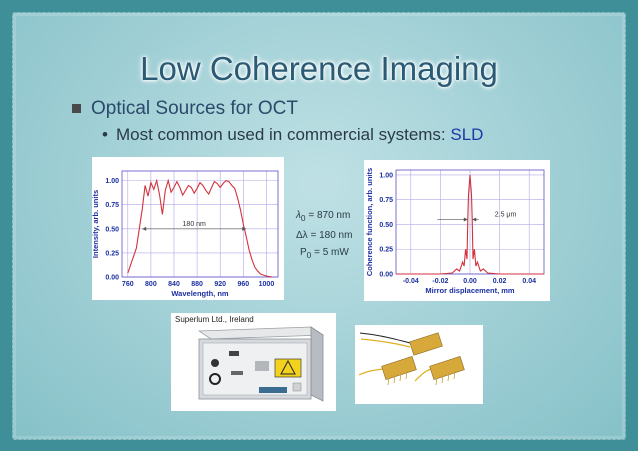 The width and height of the screenshot is (638, 451). I want to click on x-tick-label: 0.04, so click(529, 281).